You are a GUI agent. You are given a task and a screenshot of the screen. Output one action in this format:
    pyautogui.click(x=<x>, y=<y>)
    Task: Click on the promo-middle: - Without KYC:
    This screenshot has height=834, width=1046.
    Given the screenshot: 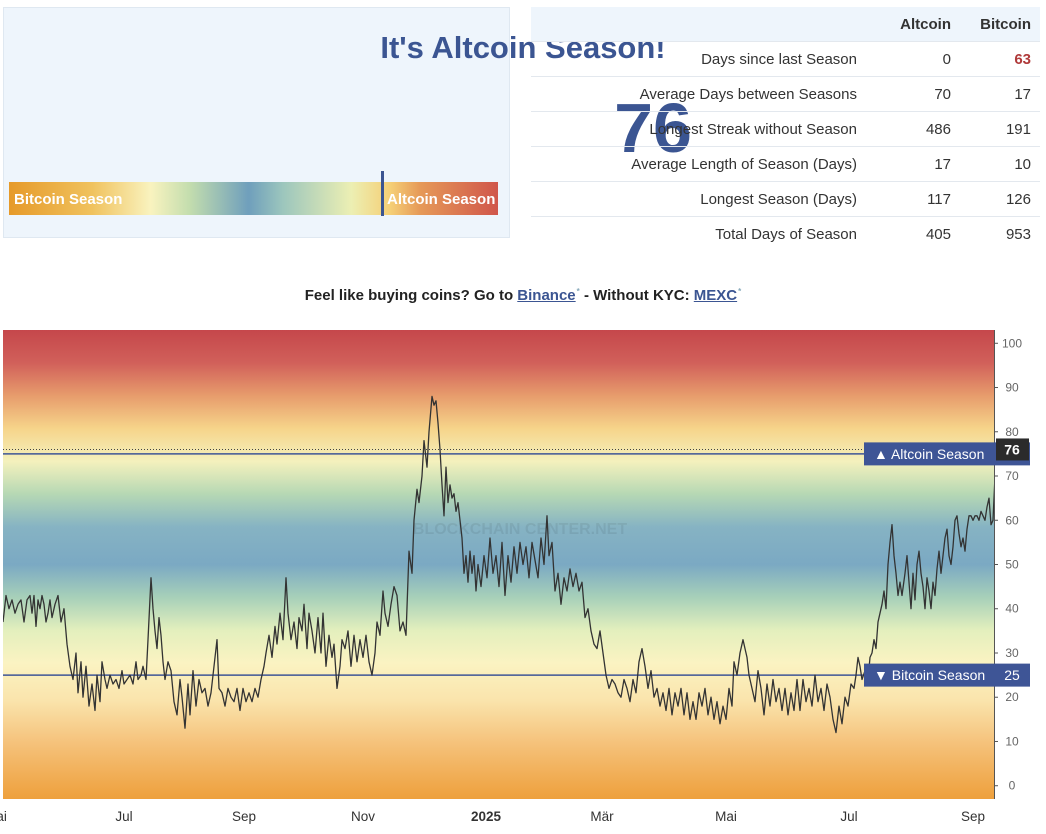 What is the action you would take?
    pyautogui.click(x=636, y=295)
    